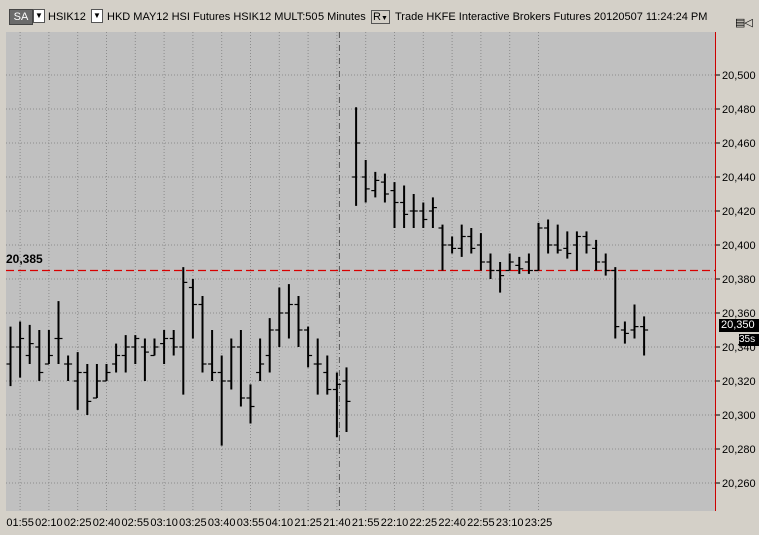 The height and width of the screenshot is (535, 759). Describe the element at coordinates (739, 314) in the screenshot. I see `y-tick-label: 20,360` at that location.